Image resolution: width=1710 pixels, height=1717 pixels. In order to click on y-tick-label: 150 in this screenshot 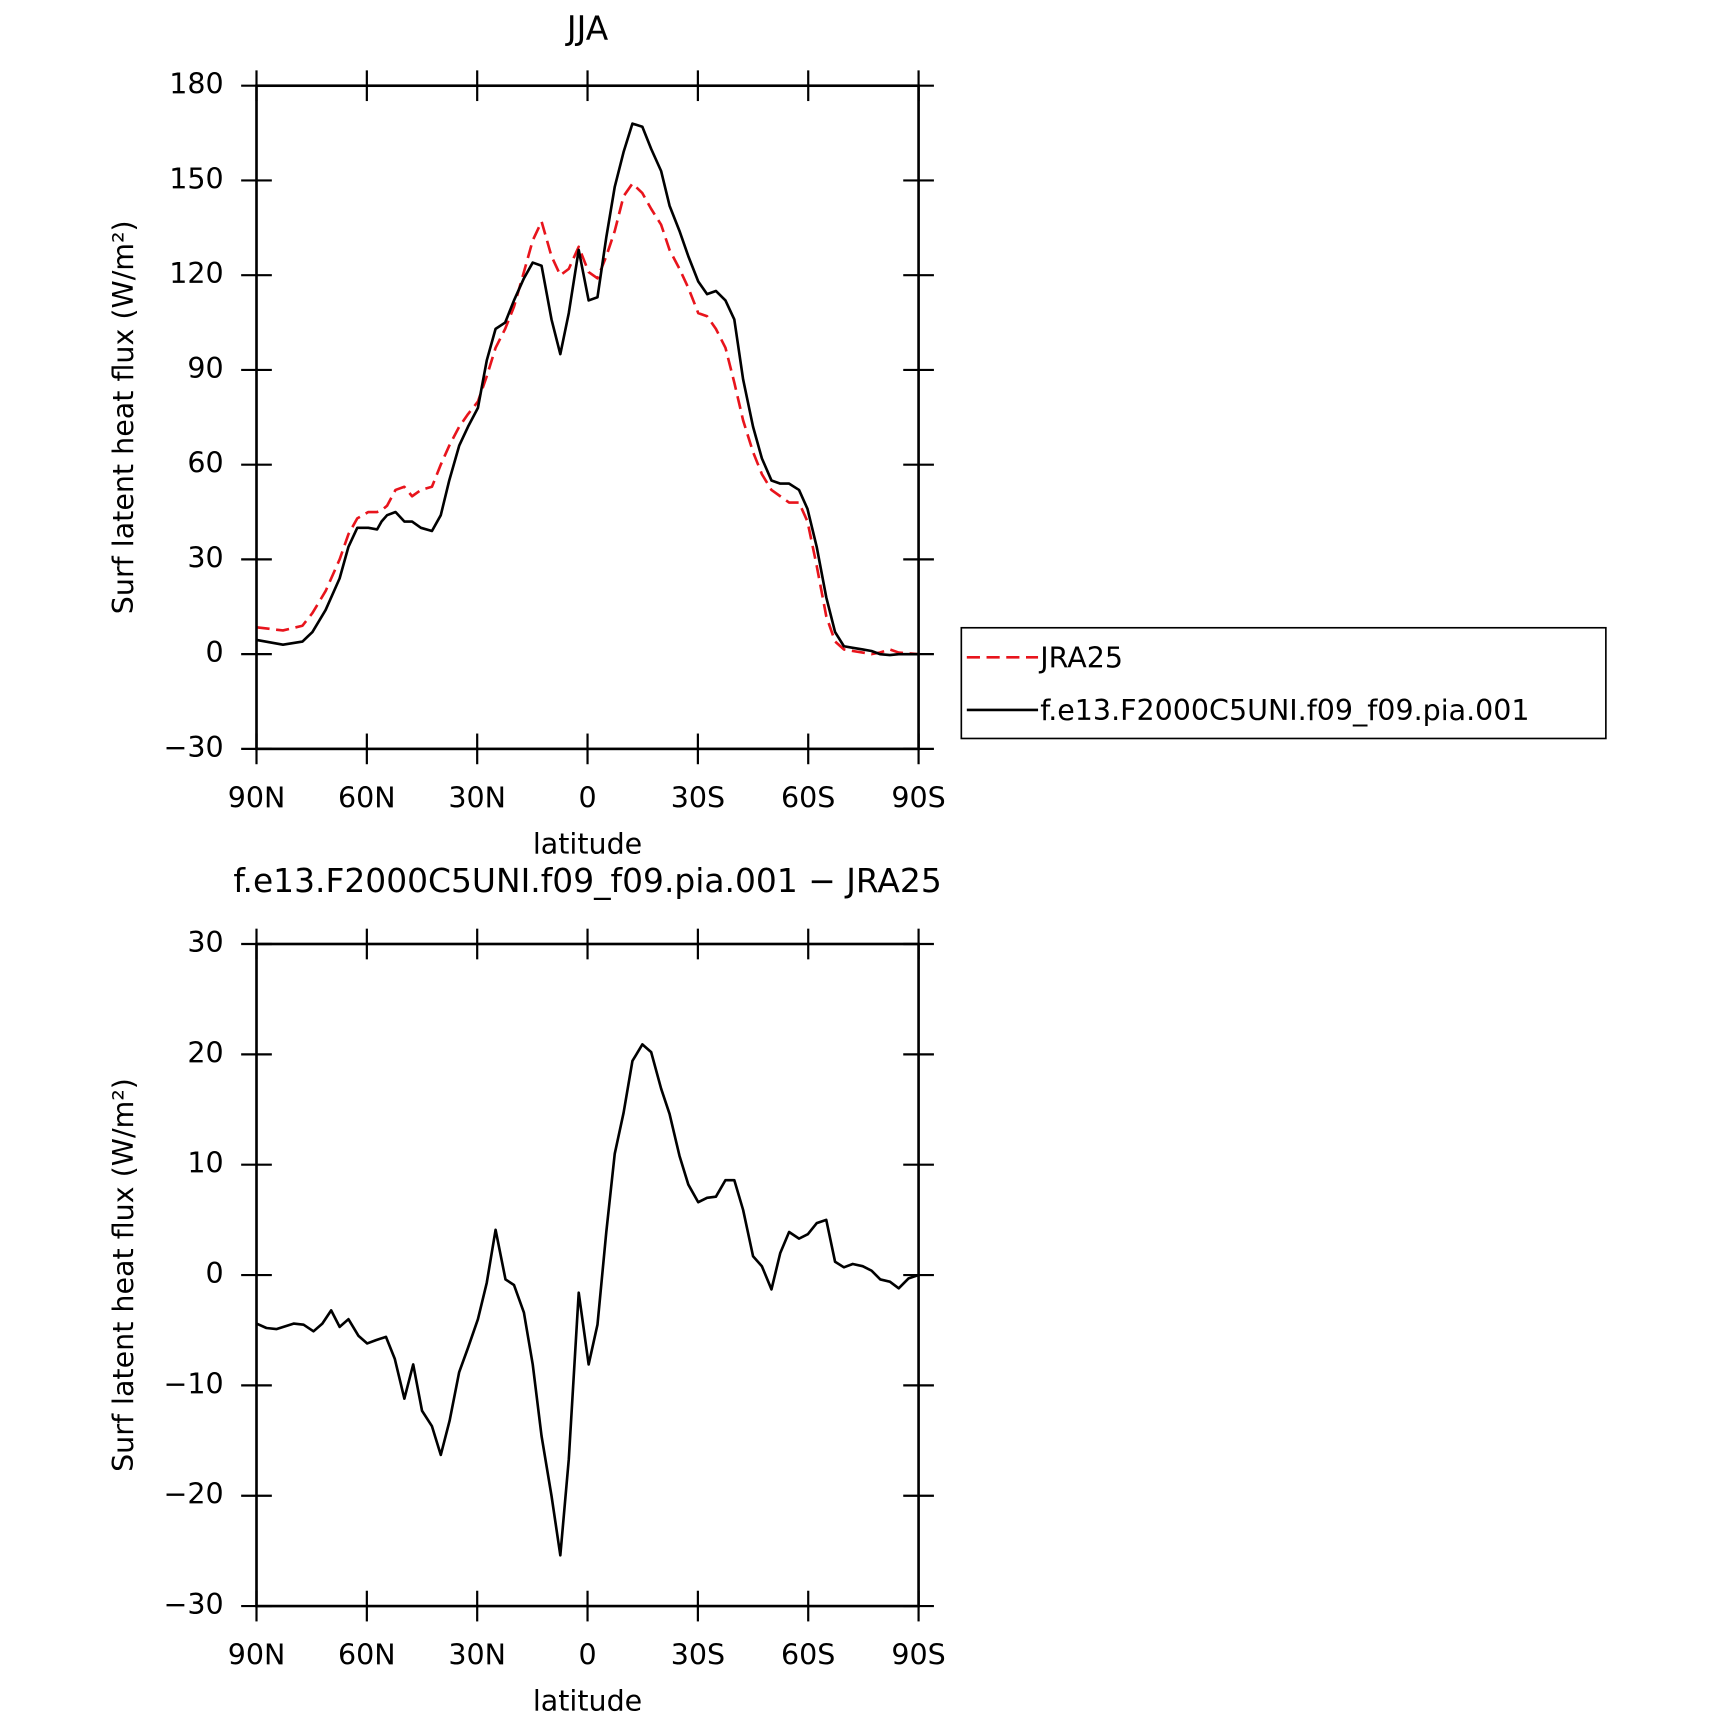, I will do `click(196, 178)`.